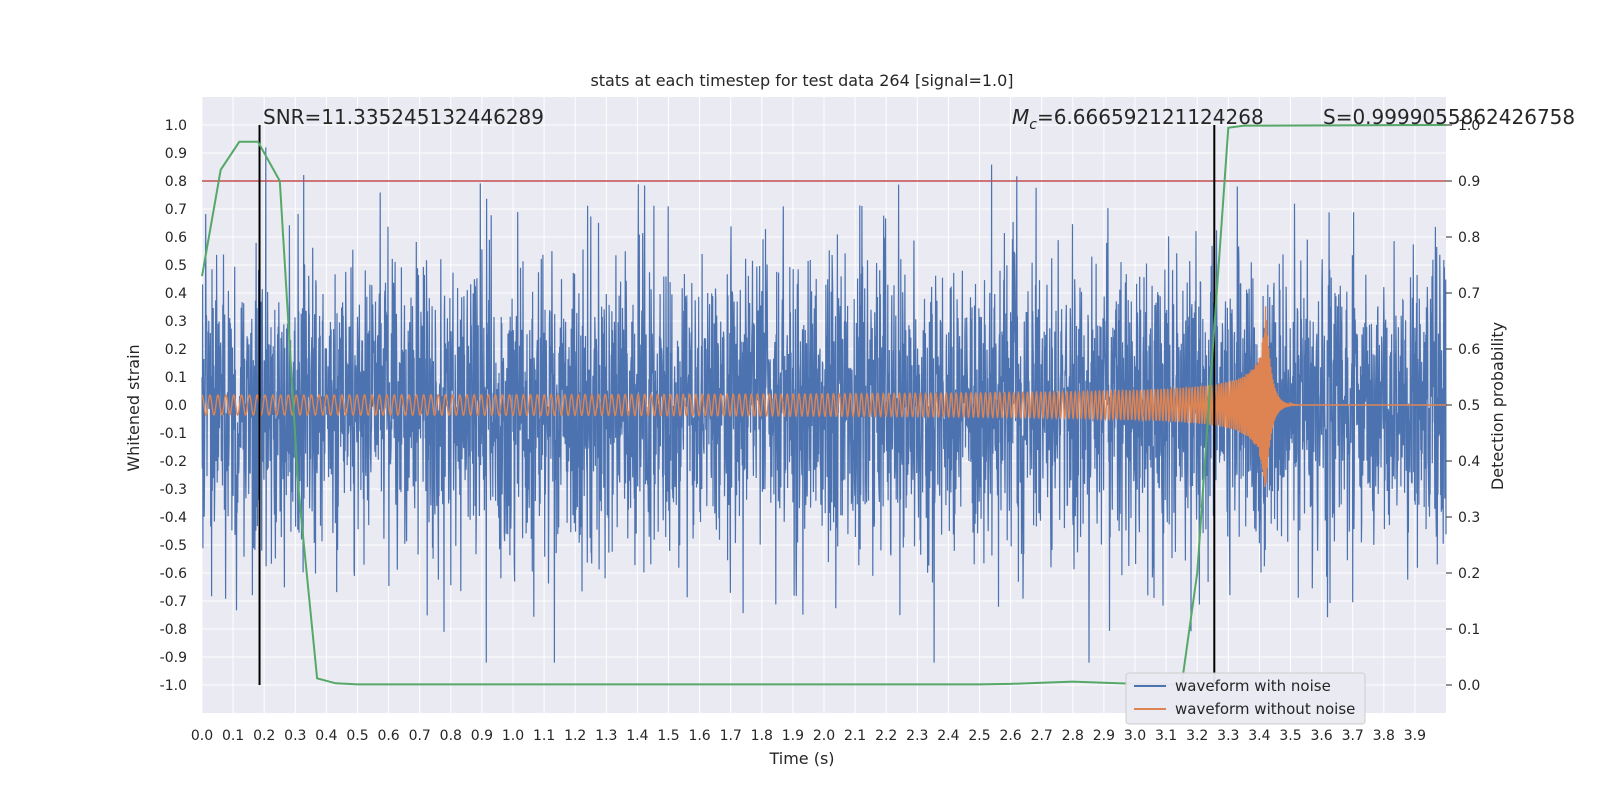  What do you see at coordinates (176, 350) in the screenshot?
I see `y-tick-label: 0.2` at bounding box center [176, 350].